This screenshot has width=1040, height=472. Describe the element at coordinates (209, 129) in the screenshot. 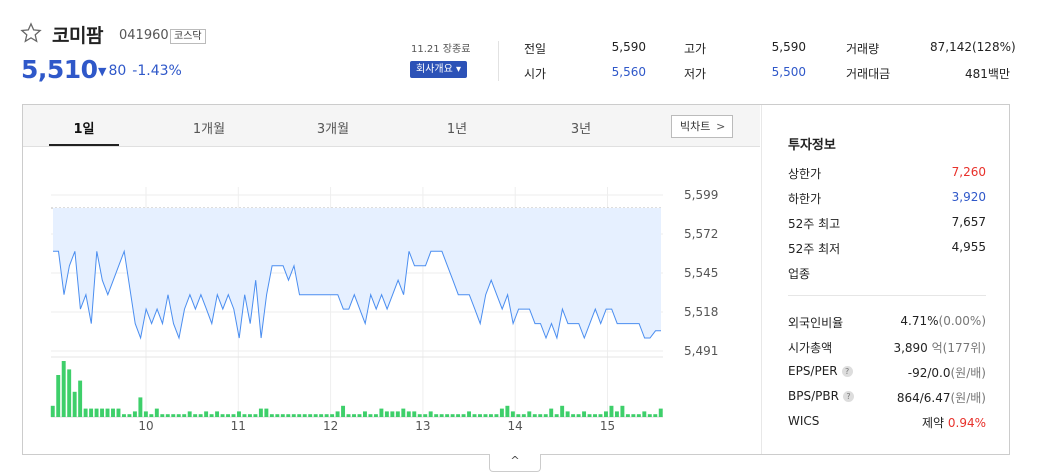

I see `tab-1month: 1개월` at that location.